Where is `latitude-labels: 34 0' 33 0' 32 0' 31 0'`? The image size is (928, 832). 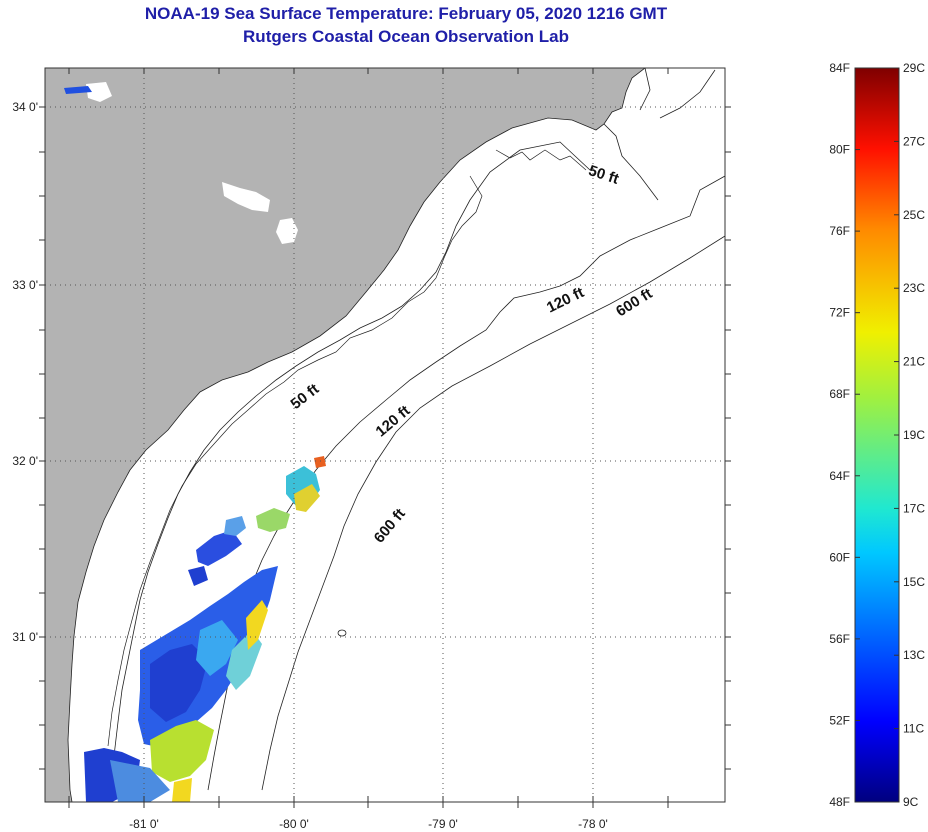
latitude-labels: 34 0' 33 0' 32 0' 31 0' is located at coordinates (25, 372).